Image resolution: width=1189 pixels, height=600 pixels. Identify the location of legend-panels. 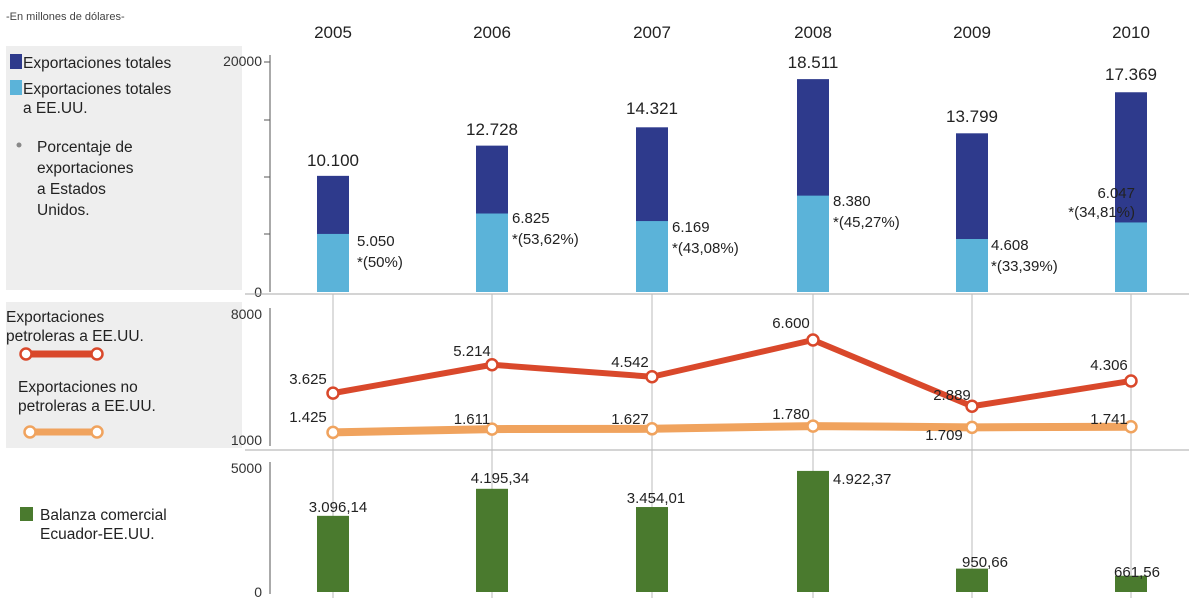
(124, 247).